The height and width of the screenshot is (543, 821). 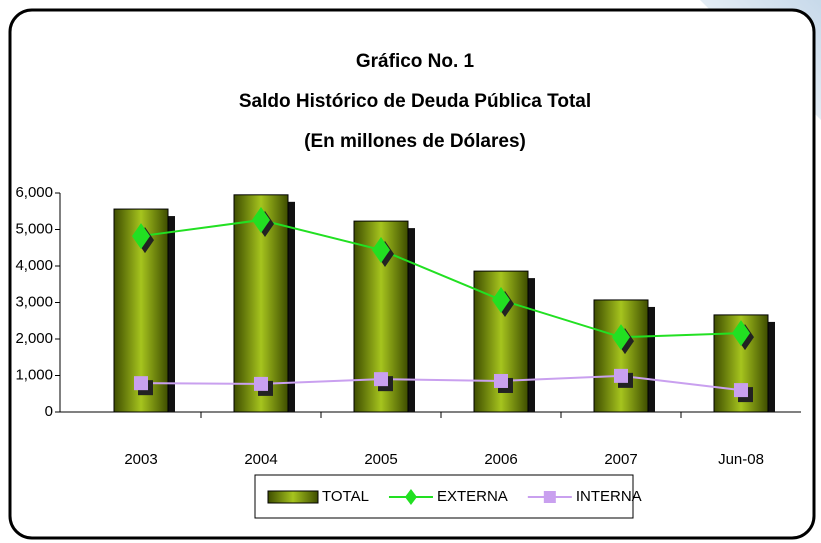 I want to click on y-tick-label: 3,000, so click(x=34, y=301).